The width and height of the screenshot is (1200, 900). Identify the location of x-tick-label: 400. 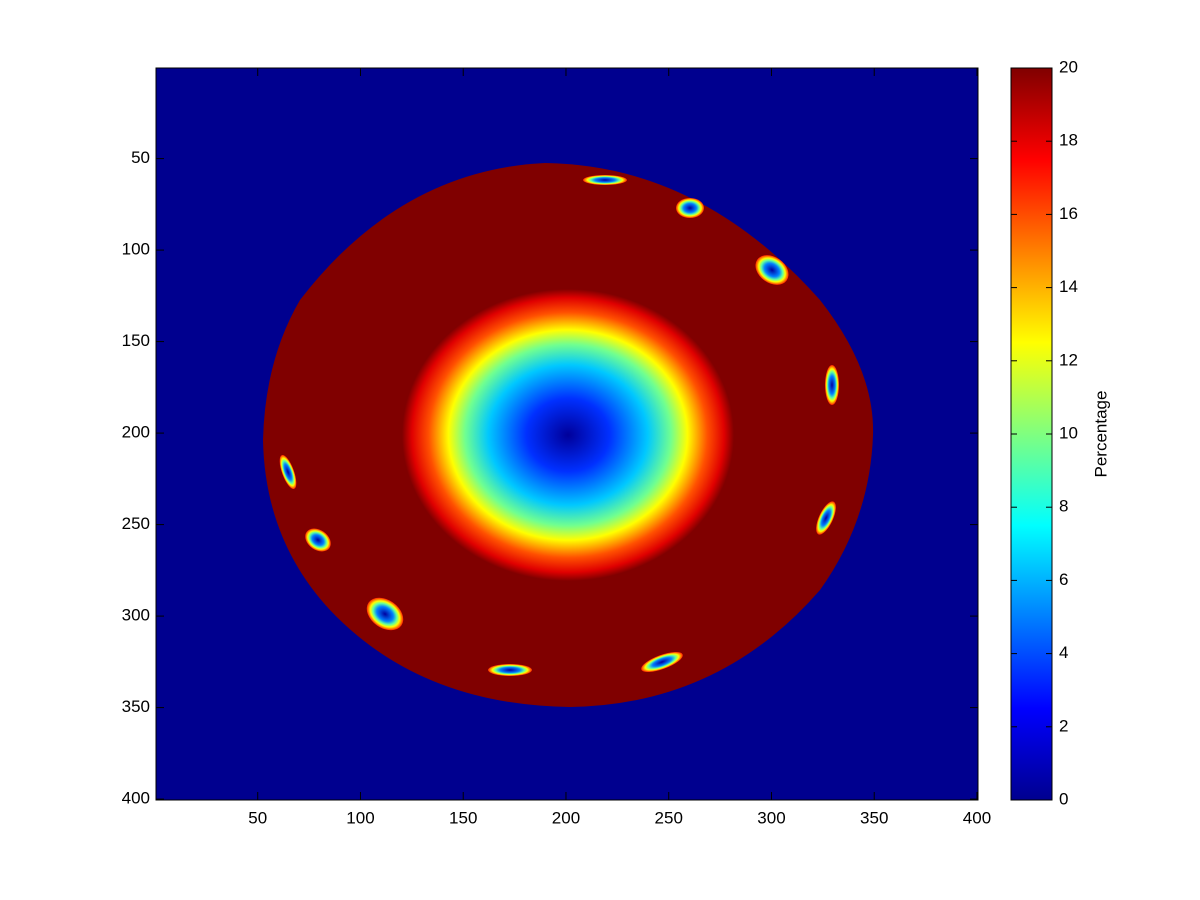
(977, 817).